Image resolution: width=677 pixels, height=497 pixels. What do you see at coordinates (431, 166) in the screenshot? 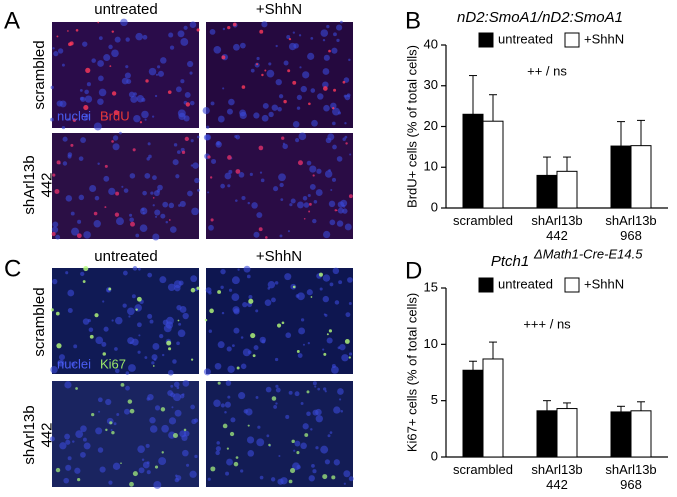
I see `y-tick-label: 10` at bounding box center [431, 166].